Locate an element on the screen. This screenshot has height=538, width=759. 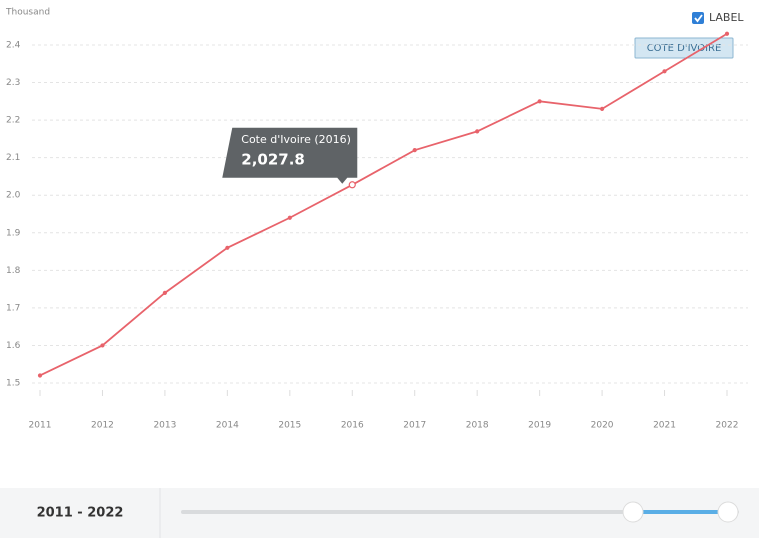
x-tick-label: 2022 is located at coordinates (727, 426).